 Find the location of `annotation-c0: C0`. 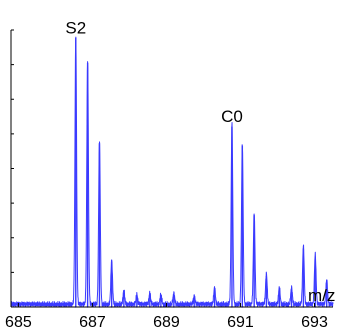

annotation-c0: C0 is located at coordinates (232, 116).